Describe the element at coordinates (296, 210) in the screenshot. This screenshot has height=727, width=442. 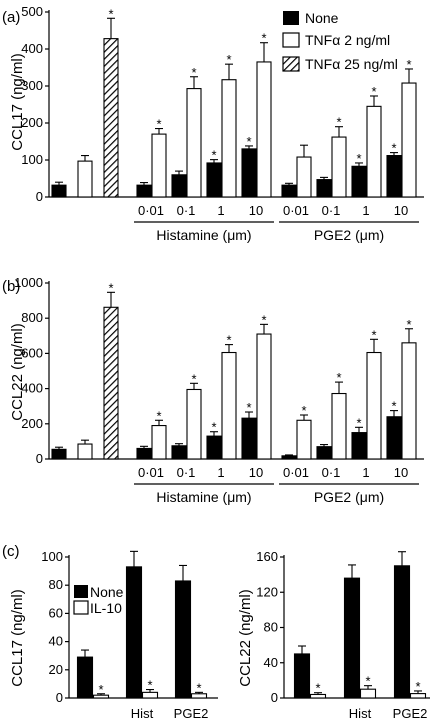
I see `panel-a-category-label: 0·01` at that location.